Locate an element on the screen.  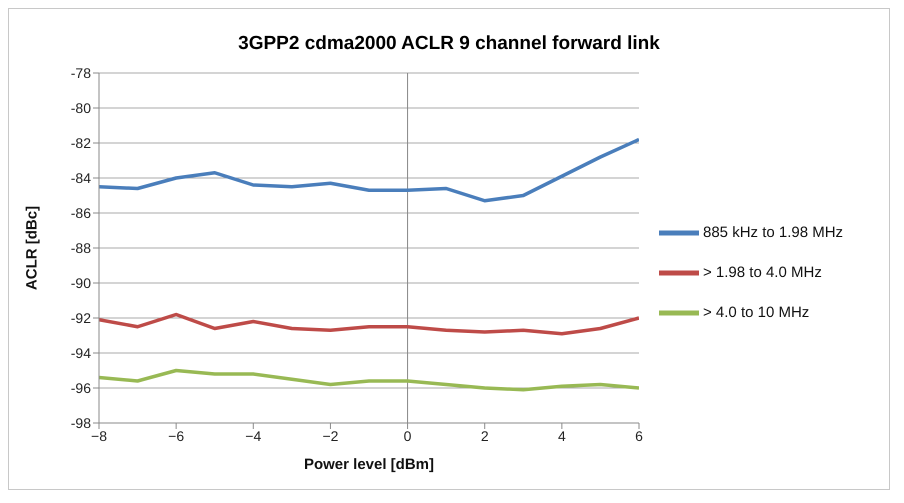
y-tick-label: -96 is located at coordinates (81, 388).